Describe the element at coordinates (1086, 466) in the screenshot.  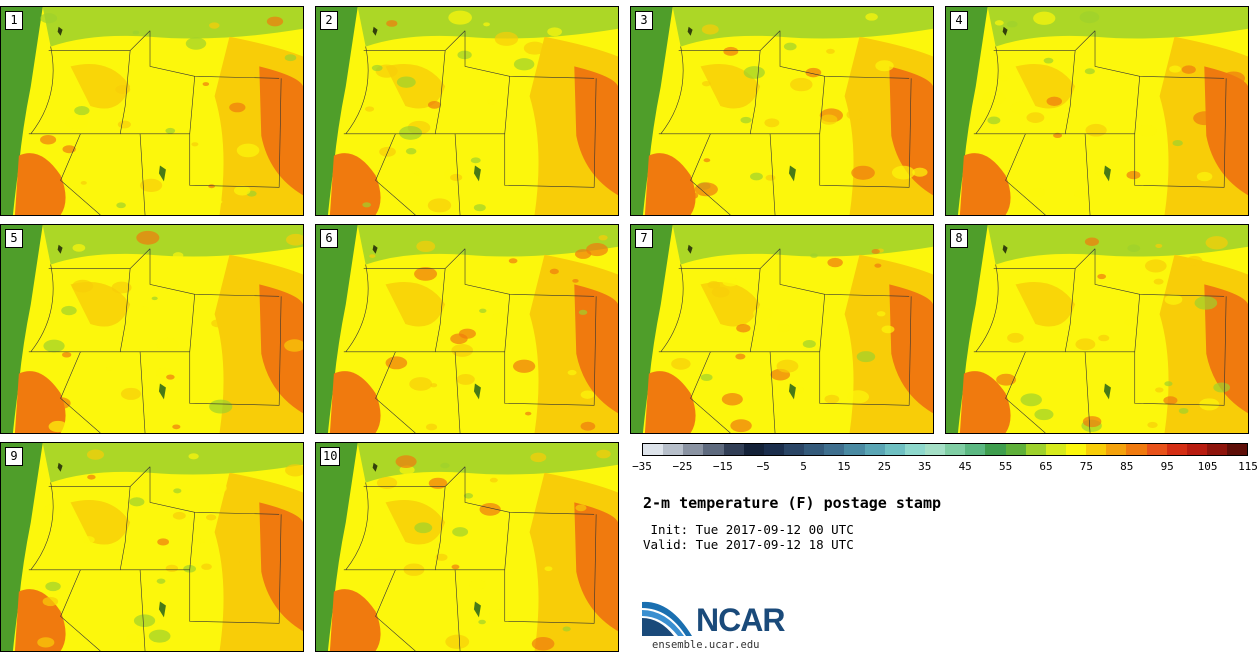
I see `colorbar-tick-label: 75` at that location.